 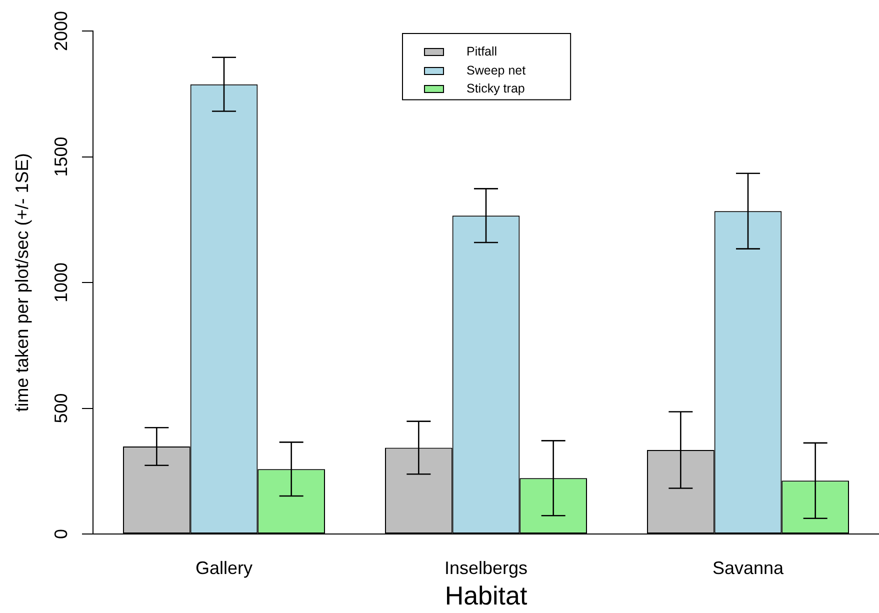 What do you see at coordinates (482, 51) in the screenshot?
I see `legend-label: Pitfall` at bounding box center [482, 51].